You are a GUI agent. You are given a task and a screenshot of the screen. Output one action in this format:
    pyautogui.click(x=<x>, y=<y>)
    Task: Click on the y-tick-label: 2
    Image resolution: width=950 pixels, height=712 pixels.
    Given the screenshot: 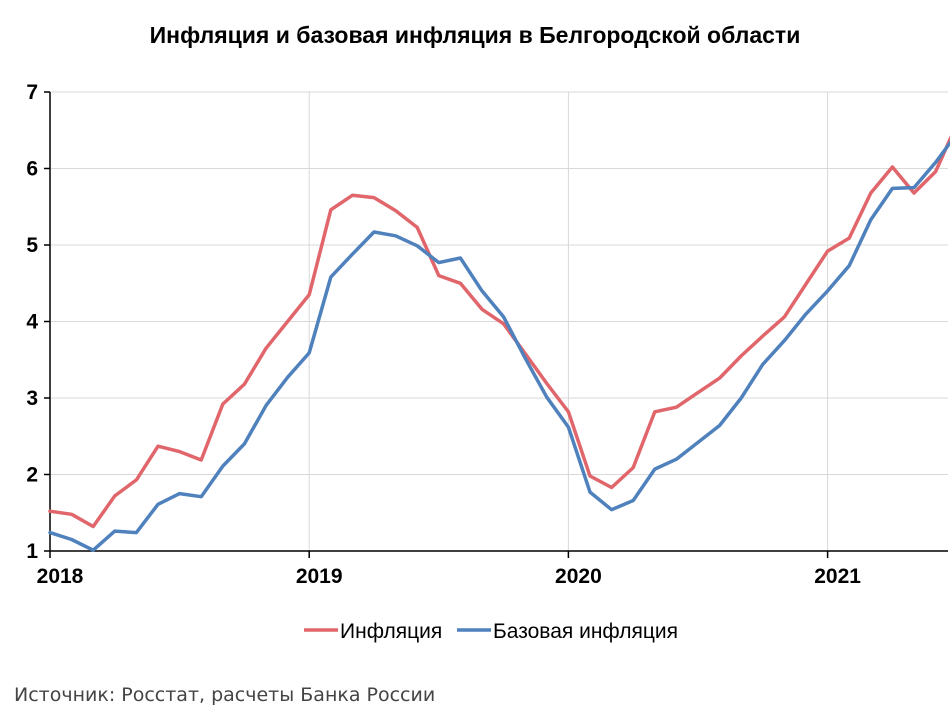 What is the action you would take?
    pyautogui.click(x=32, y=475)
    